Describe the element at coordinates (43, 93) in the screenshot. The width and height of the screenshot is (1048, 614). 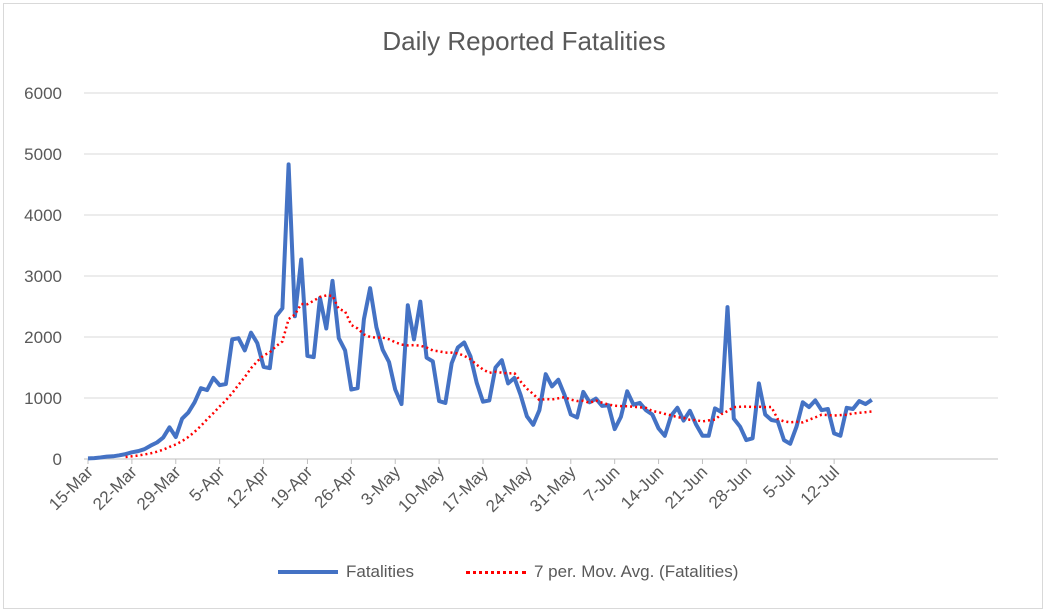
I see `y-tick-label: 6000` at that location.